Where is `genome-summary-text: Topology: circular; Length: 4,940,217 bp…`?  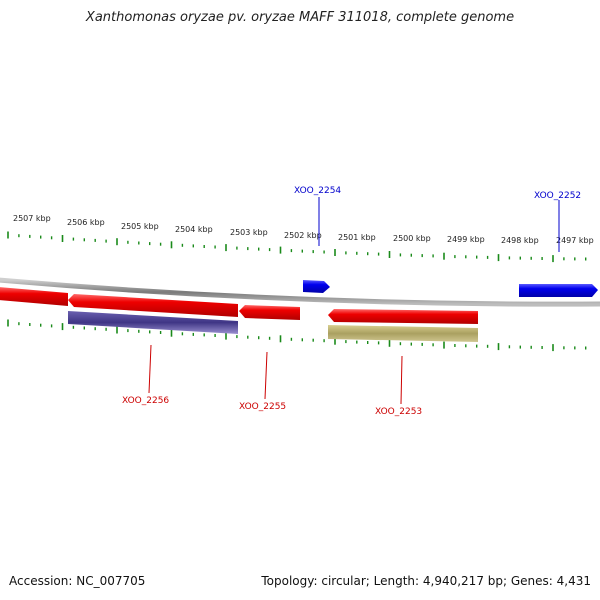 genome-summary-text: Topology: circular; Length: 4,940,217 bp… is located at coordinates (426, 581).